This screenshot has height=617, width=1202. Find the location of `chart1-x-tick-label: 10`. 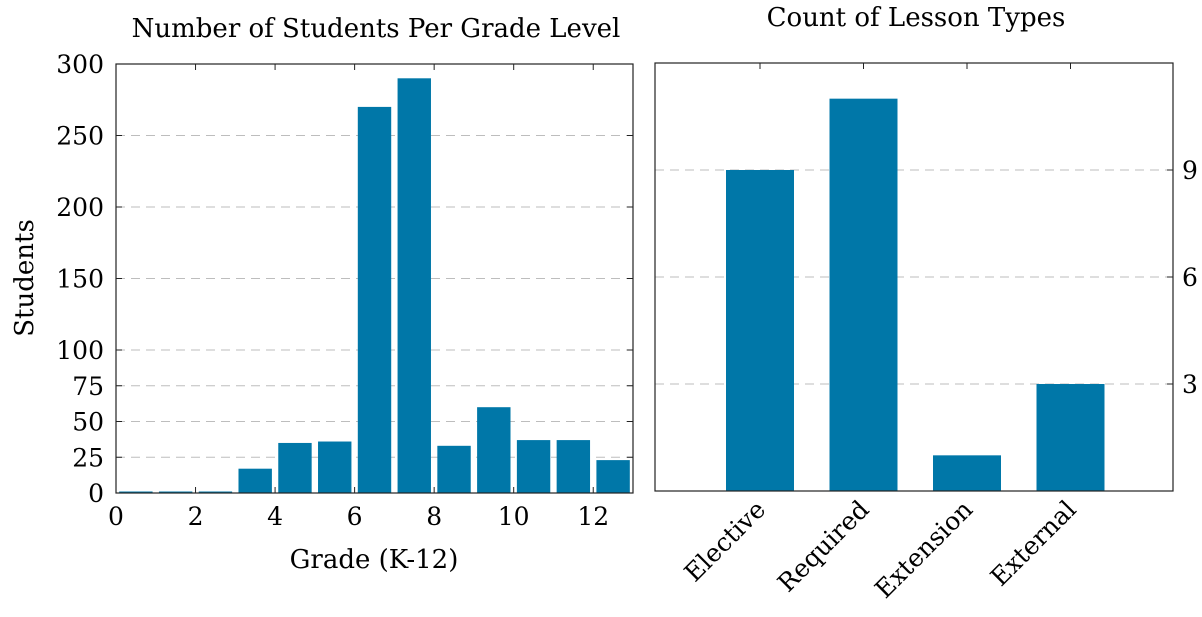

chart1-x-tick-label: 10 is located at coordinates (514, 516).